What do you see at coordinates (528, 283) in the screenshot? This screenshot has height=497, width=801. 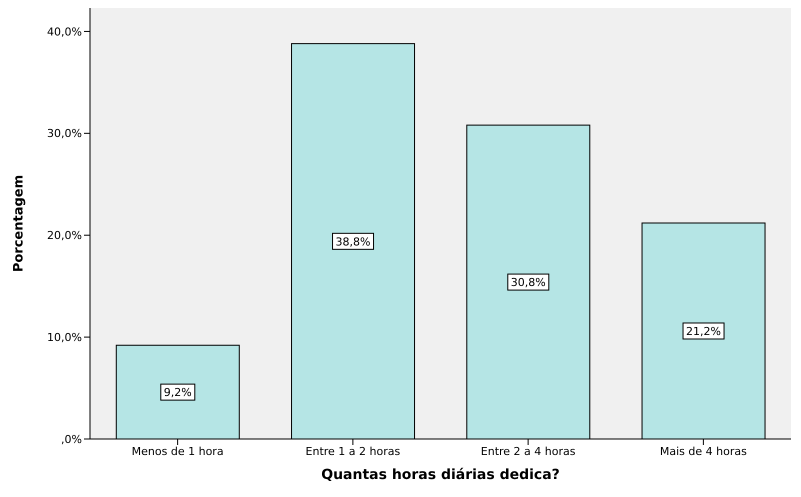 I see `data-label: 30,8%` at bounding box center [528, 283].